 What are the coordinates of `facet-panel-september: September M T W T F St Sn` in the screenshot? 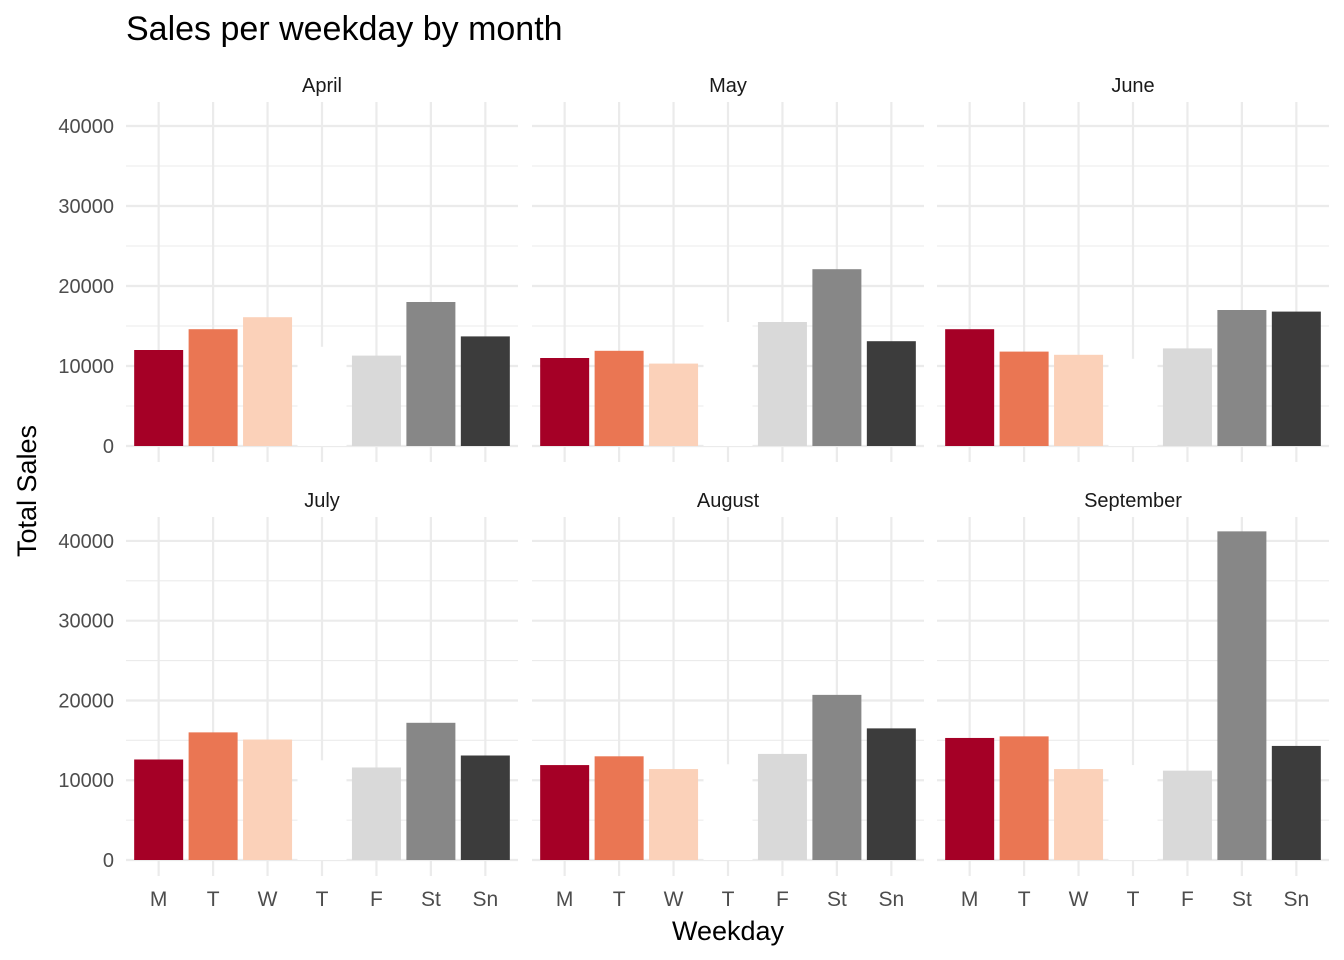 It's located at (1133, 700).